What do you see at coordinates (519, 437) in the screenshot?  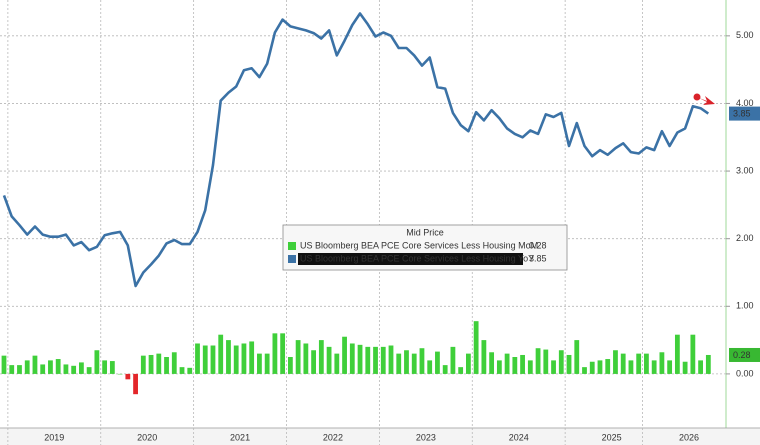 I see `x-tick-label: 2024` at bounding box center [519, 437].